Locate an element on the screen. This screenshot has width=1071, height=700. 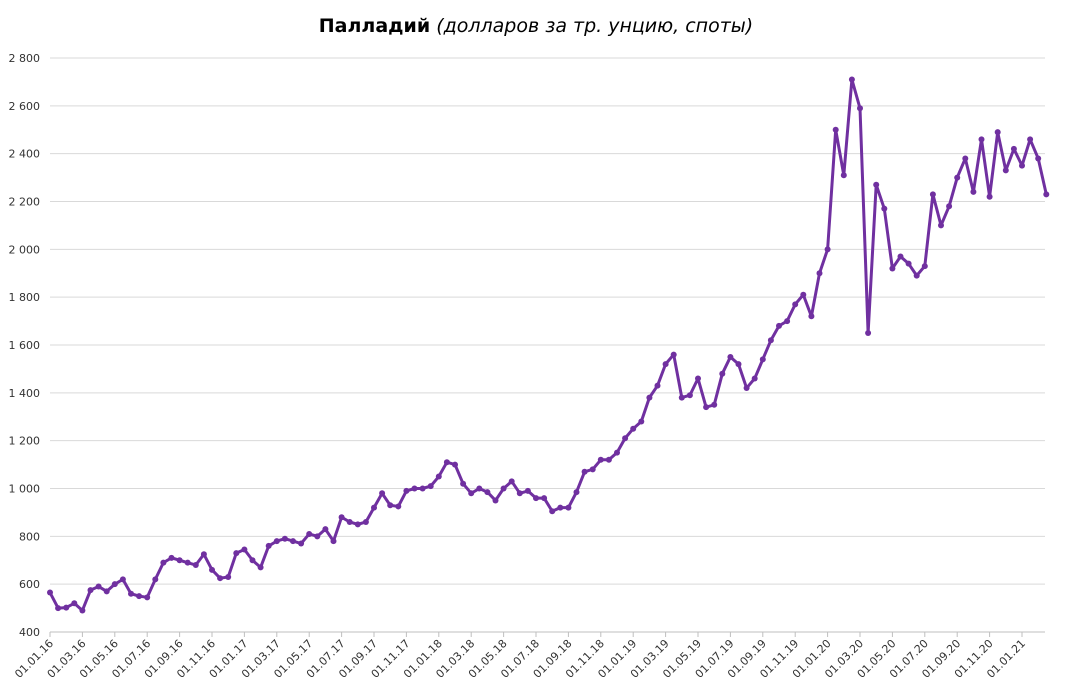
y-tick-label: 2 000 is located at coordinates (25, 249).